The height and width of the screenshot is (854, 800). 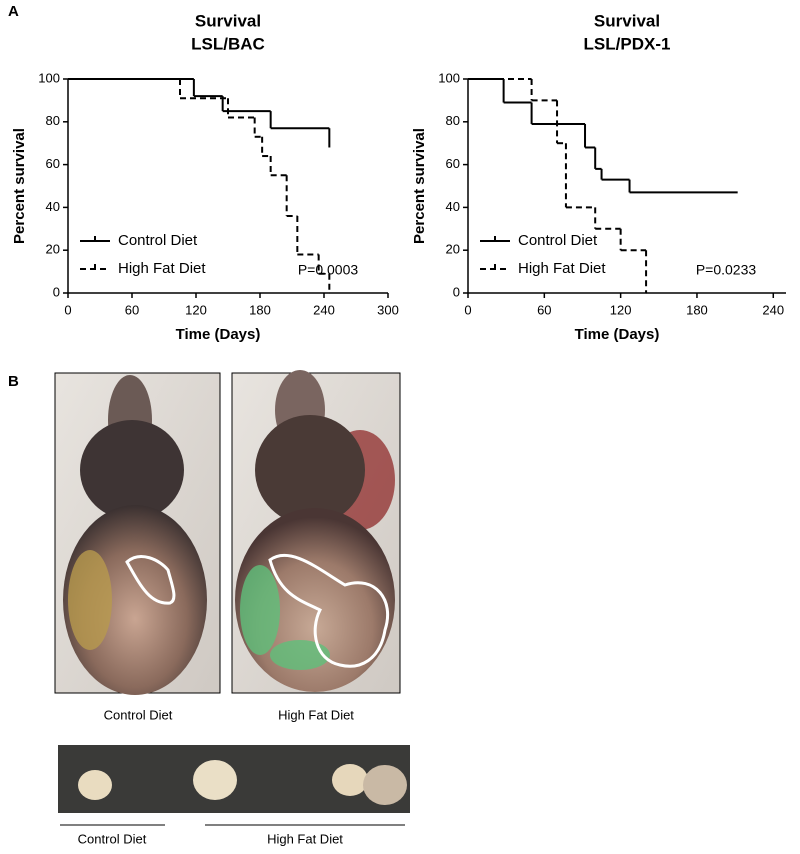 I want to click on panel-label: B, so click(x=13, y=381).